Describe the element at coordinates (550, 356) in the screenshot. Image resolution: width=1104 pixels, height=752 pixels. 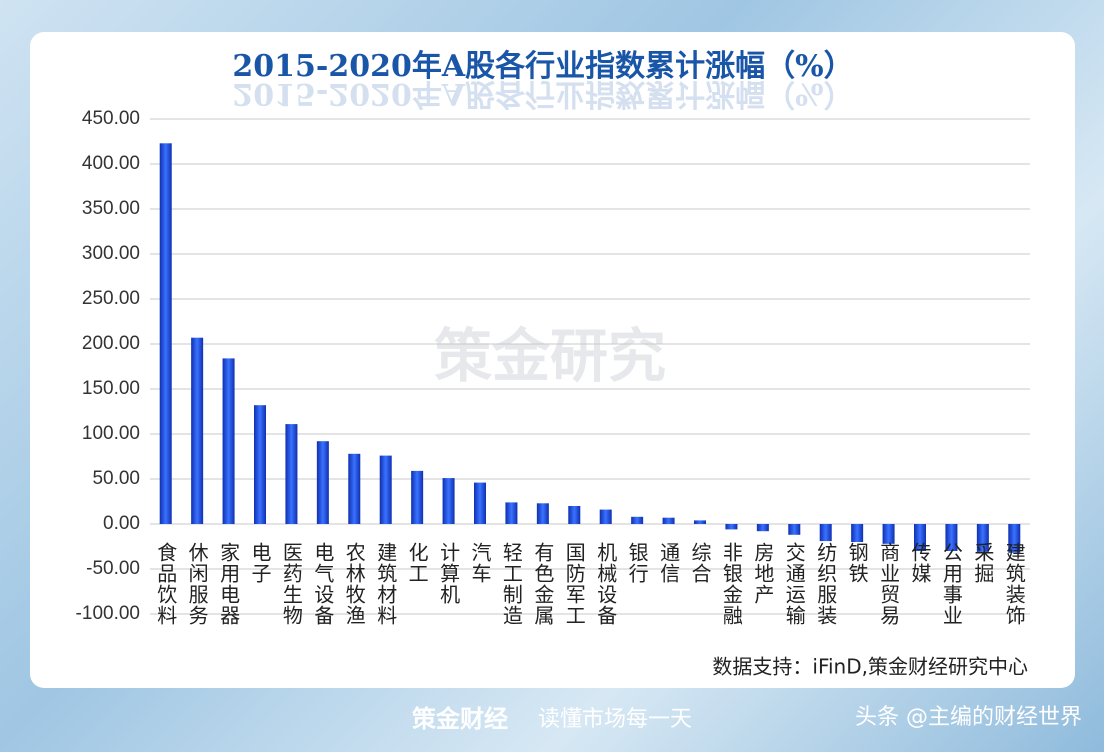
I see `watermark: 策金研究` at that location.